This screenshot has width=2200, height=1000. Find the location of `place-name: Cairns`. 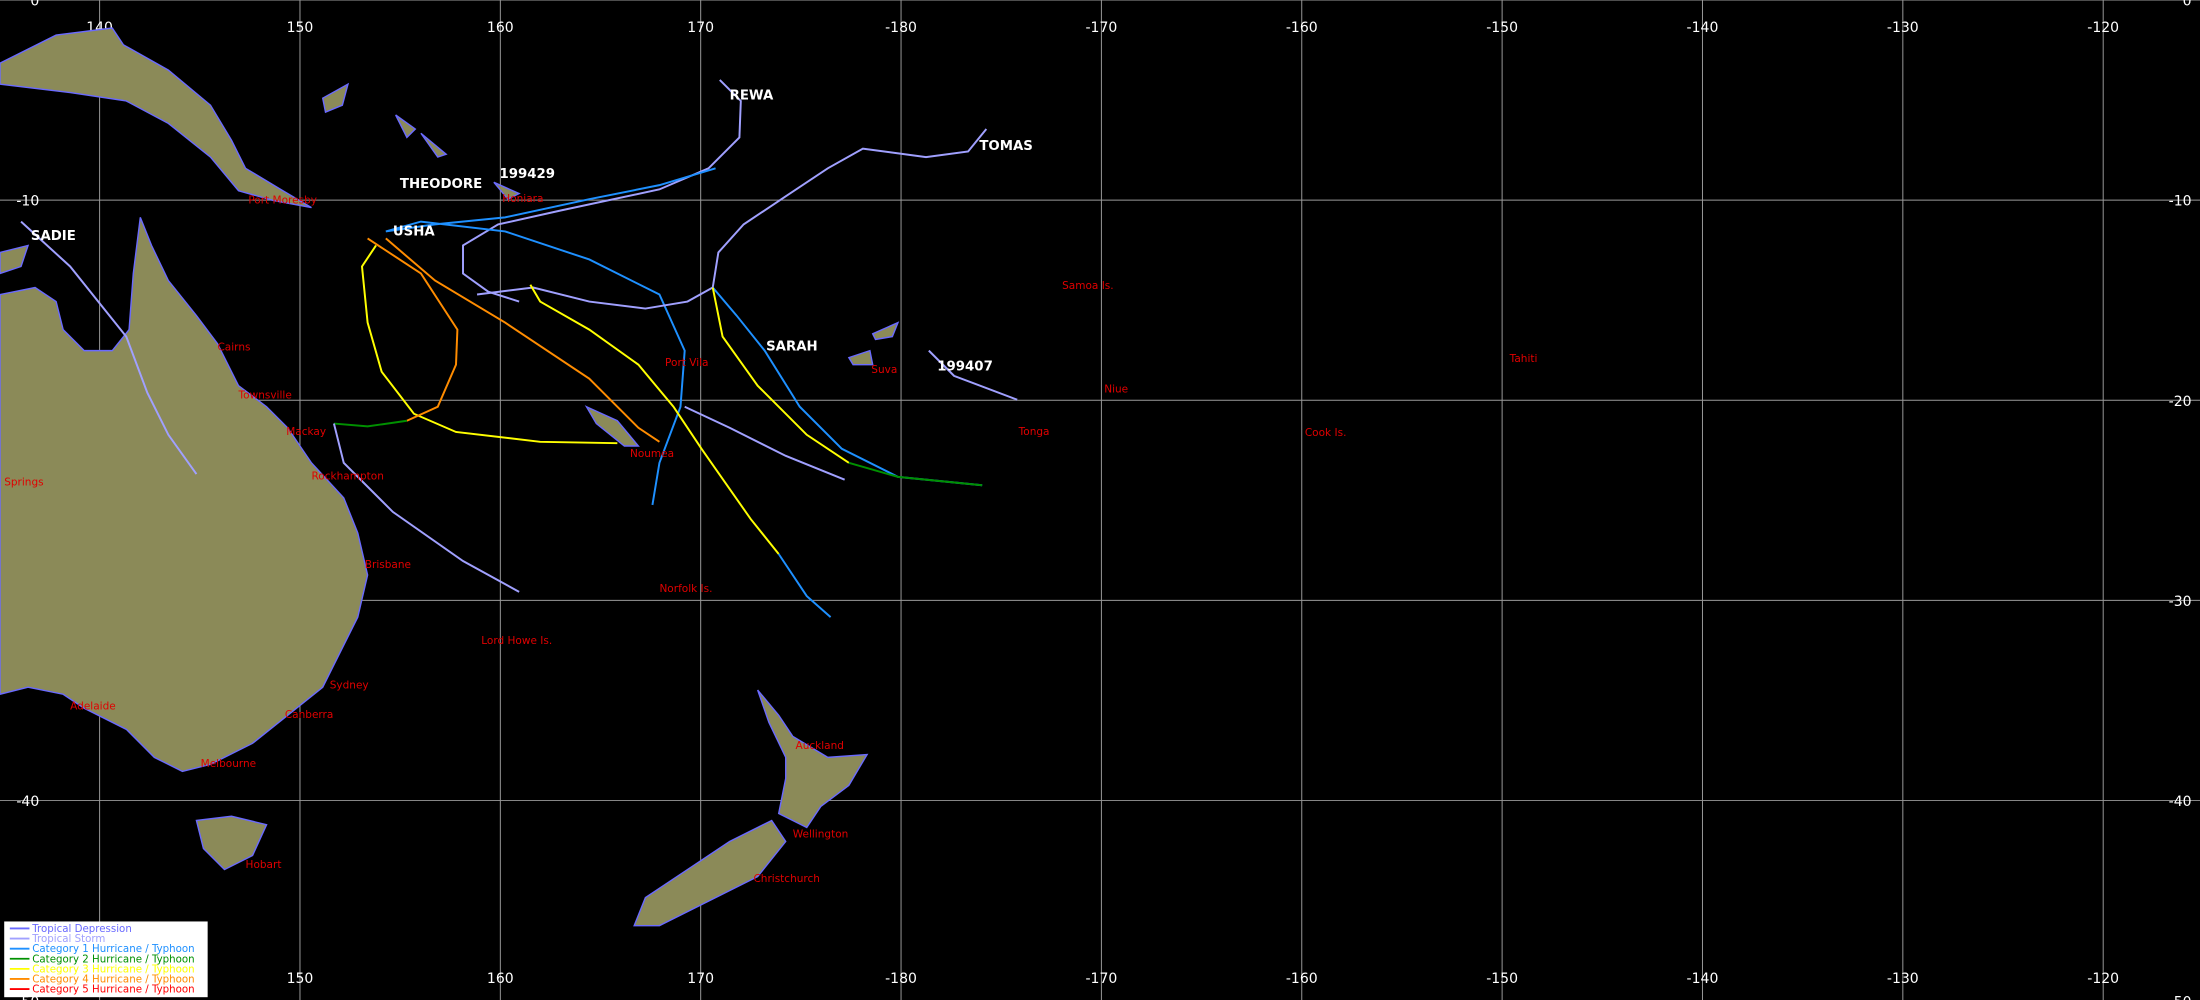

place-name: Cairns is located at coordinates (233, 348).